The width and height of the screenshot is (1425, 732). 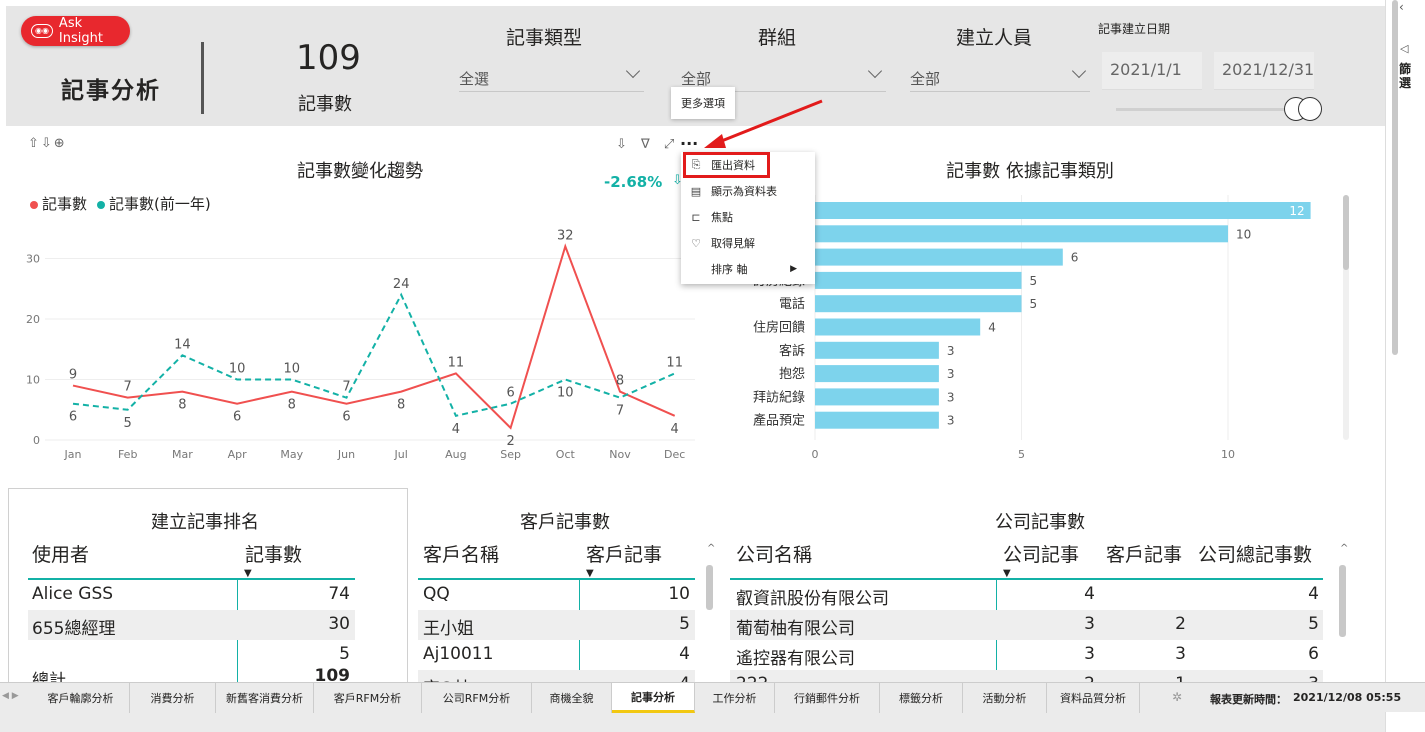 I want to click on page-tab: 資料品質分析, so click(x=1093, y=698).